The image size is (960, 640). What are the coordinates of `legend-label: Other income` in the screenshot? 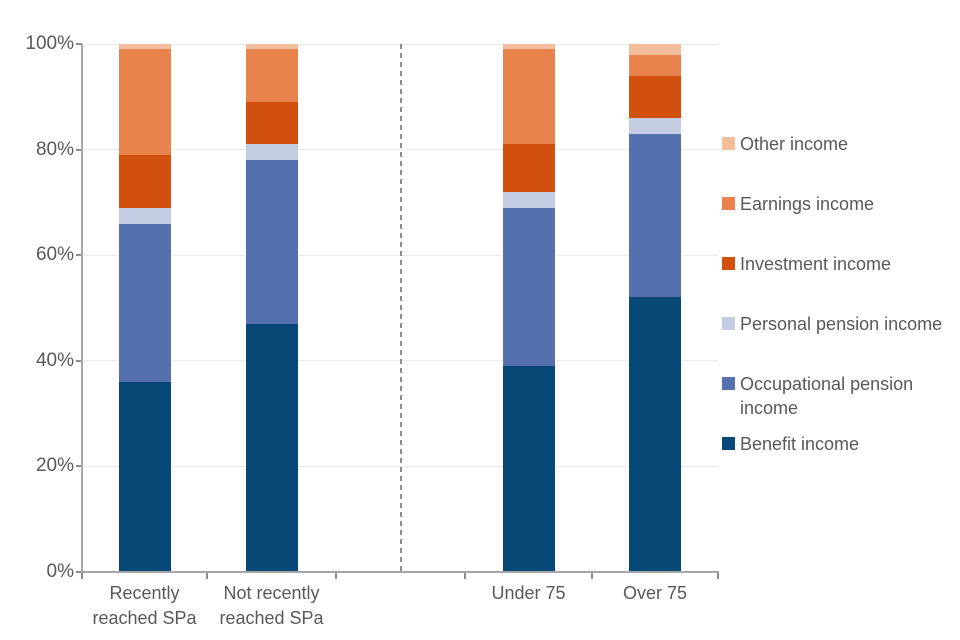 It's located at (794, 144).